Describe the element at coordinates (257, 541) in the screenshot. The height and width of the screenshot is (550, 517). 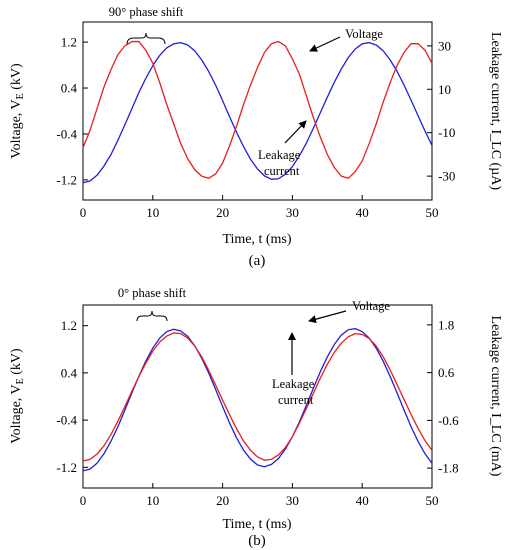
I see `panel-label-b: (b)` at that location.